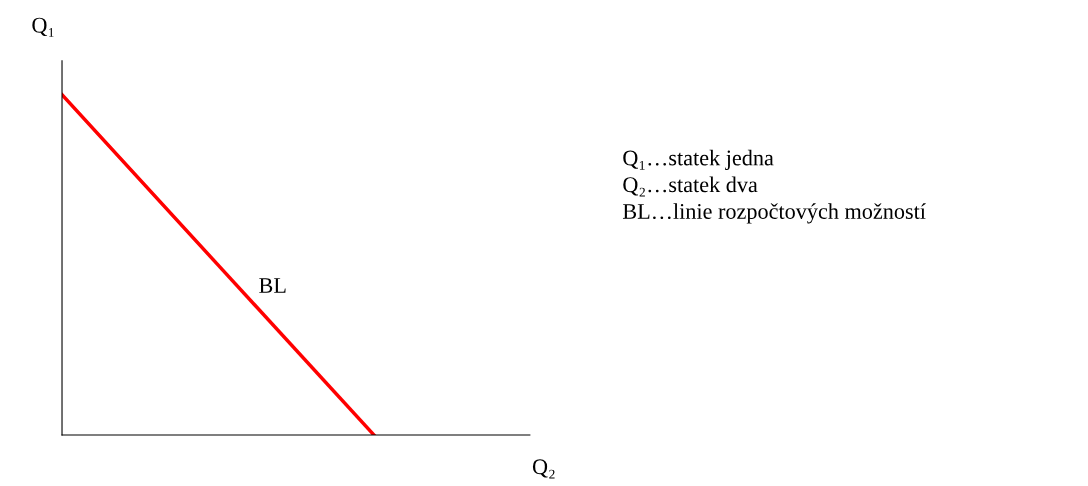 Image resolution: width=1088 pixels, height=486 pixels. What do you see at coordinates (272, 285) in the screenshot?
I see `annotation: BL` at bounding box center [272, 285].